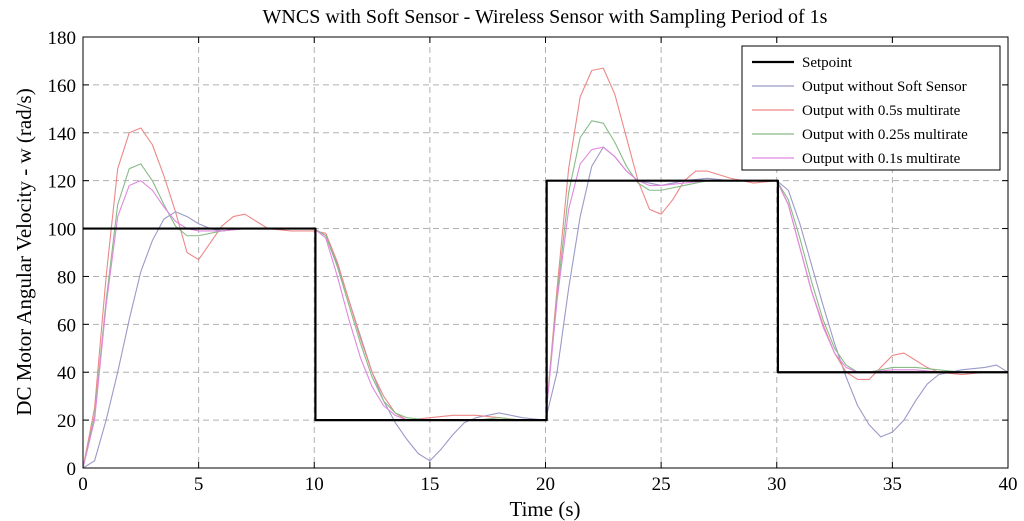 The height and width of the screenshot is (521, 1024). I want to click on x-tick-label: 35, so click(892, 484).